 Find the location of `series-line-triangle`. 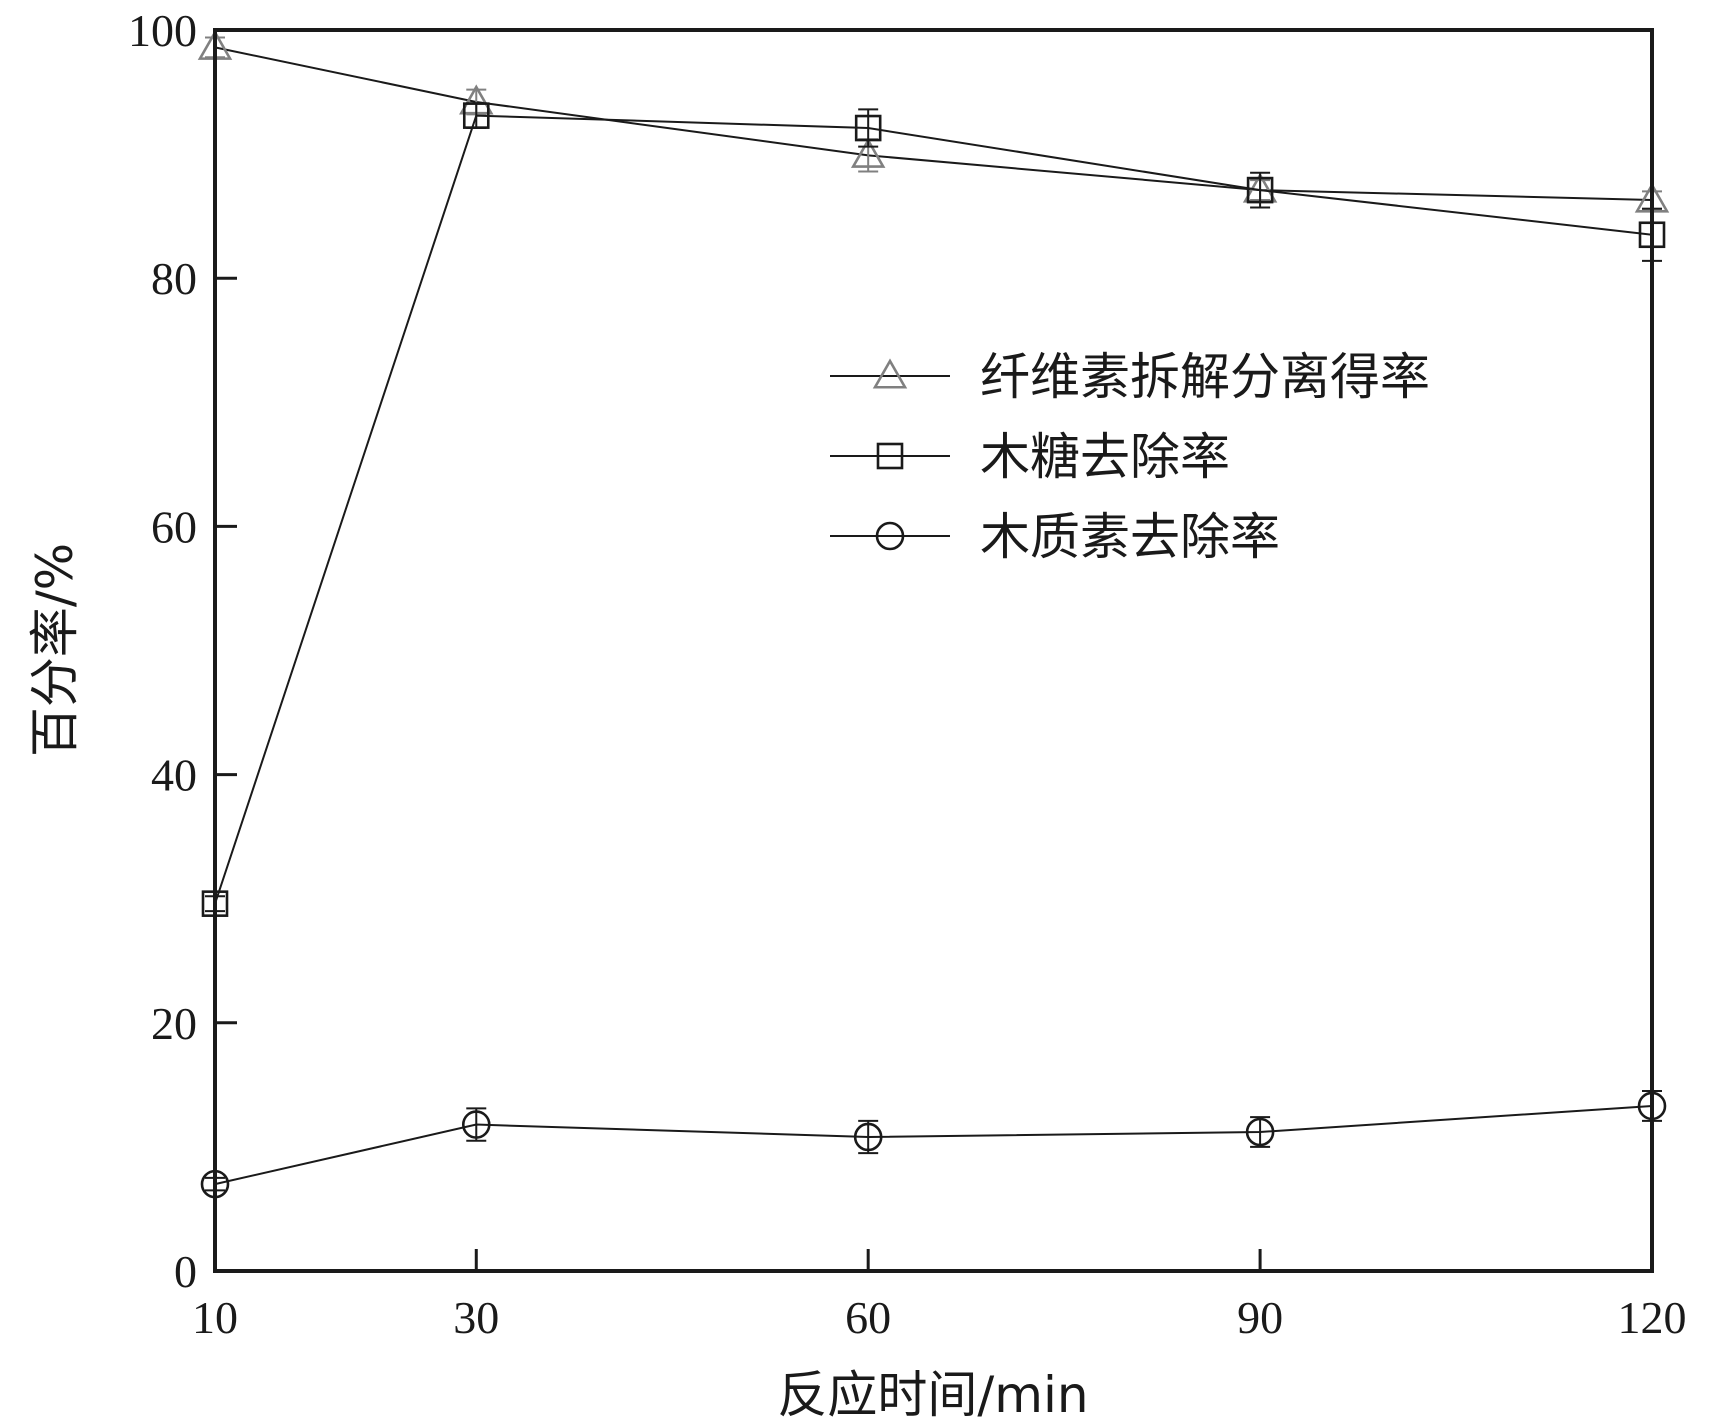

series-line-triangle is located at coordinates (933, 124).